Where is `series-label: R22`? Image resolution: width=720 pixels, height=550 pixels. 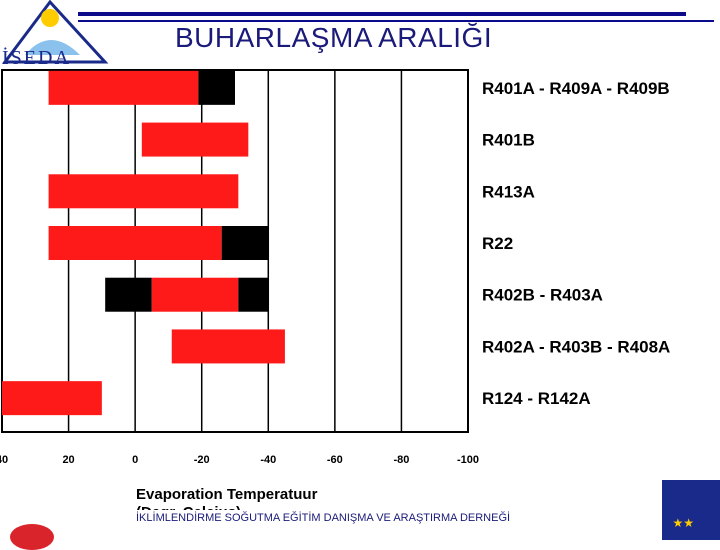
series-label: R22 is located at coordinates (497, 243).